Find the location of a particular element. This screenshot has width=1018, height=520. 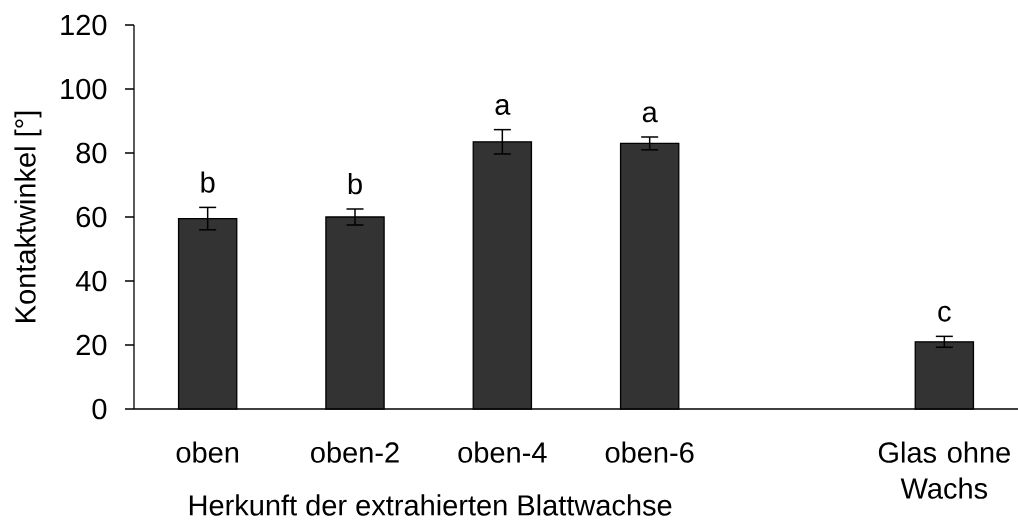

y-tick-label: 80 is located at coordinates (91, 153).